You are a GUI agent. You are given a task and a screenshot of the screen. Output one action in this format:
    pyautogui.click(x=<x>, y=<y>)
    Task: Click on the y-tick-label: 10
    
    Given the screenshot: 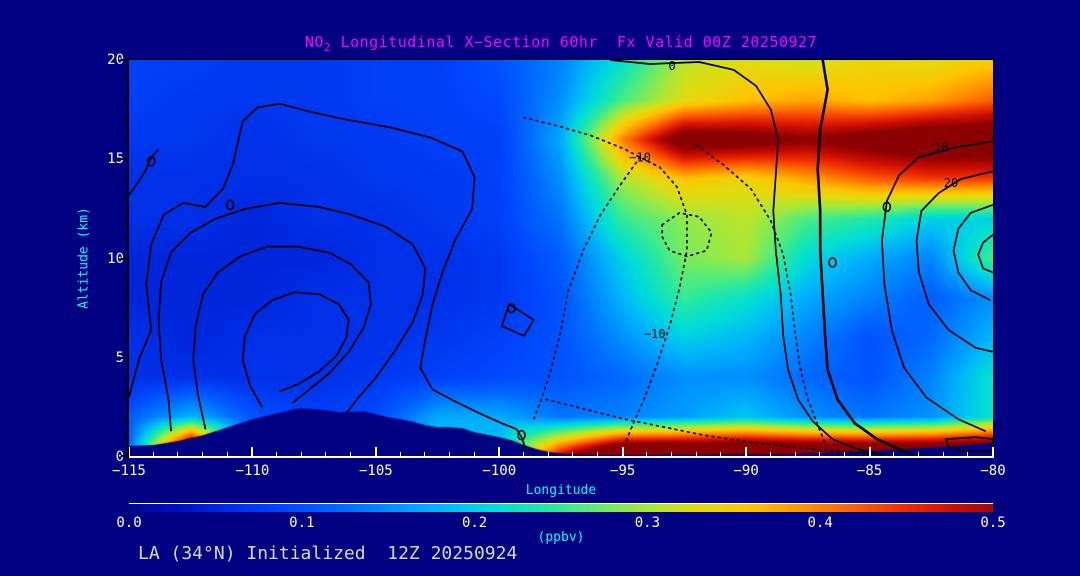 What is the action you would take?
    pyautogui.click(x=115, y=258)
    